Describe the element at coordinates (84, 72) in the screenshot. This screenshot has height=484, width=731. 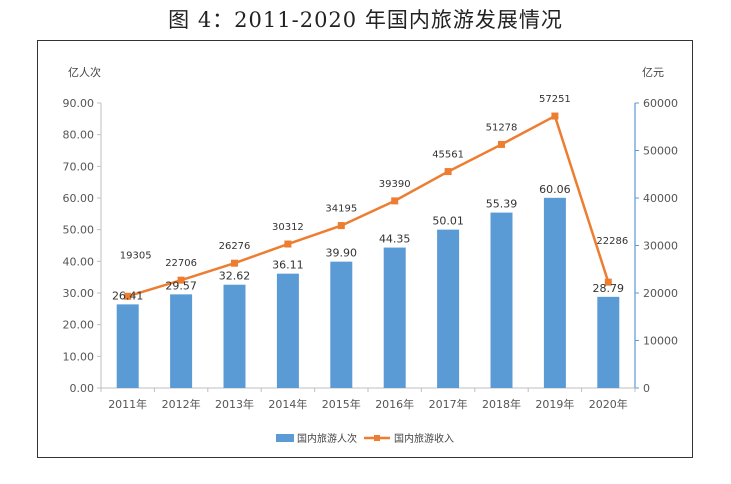
I see `y-axis-unit: 亿人次` at that location.